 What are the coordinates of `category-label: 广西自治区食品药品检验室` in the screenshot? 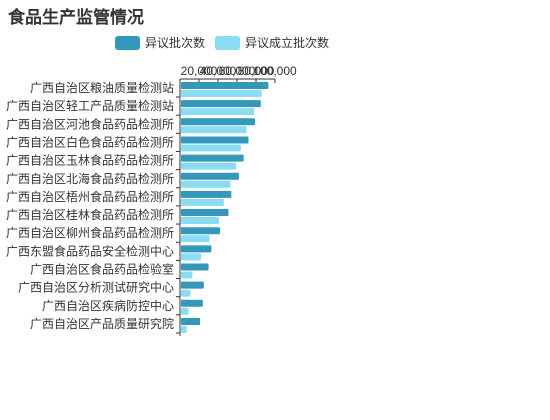 It's located at (102, 269).